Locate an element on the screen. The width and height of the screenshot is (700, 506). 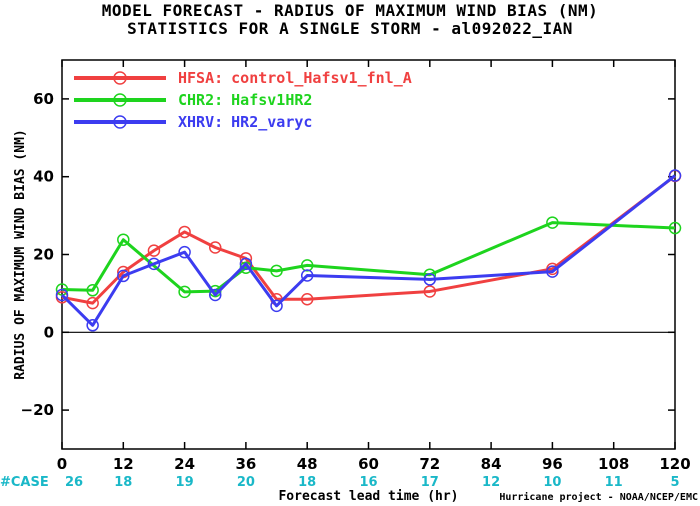
series-line is located at coordinates (368, 257).